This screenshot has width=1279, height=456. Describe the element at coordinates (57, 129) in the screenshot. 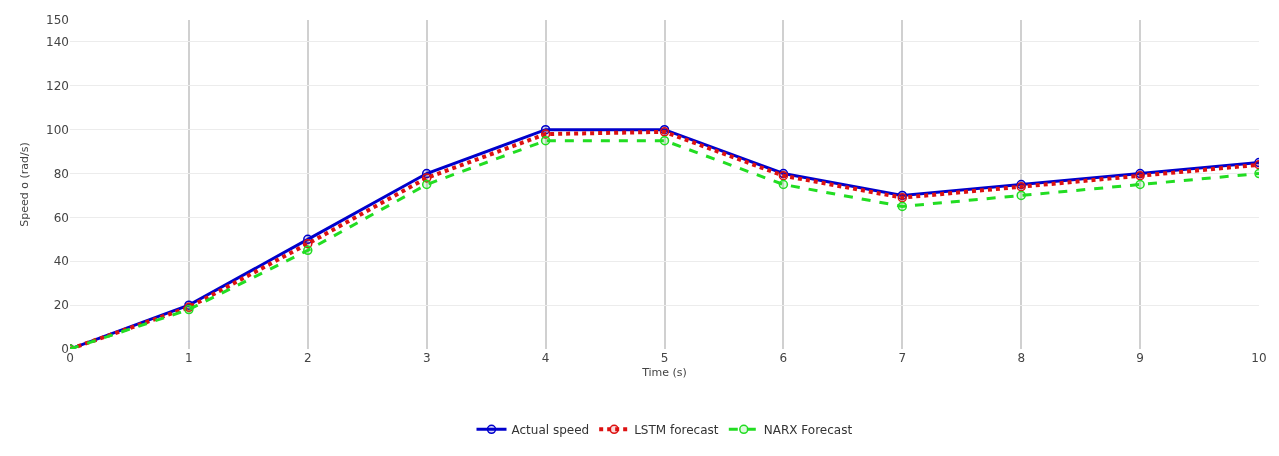

I see `y-tick-label: 100` at that location.